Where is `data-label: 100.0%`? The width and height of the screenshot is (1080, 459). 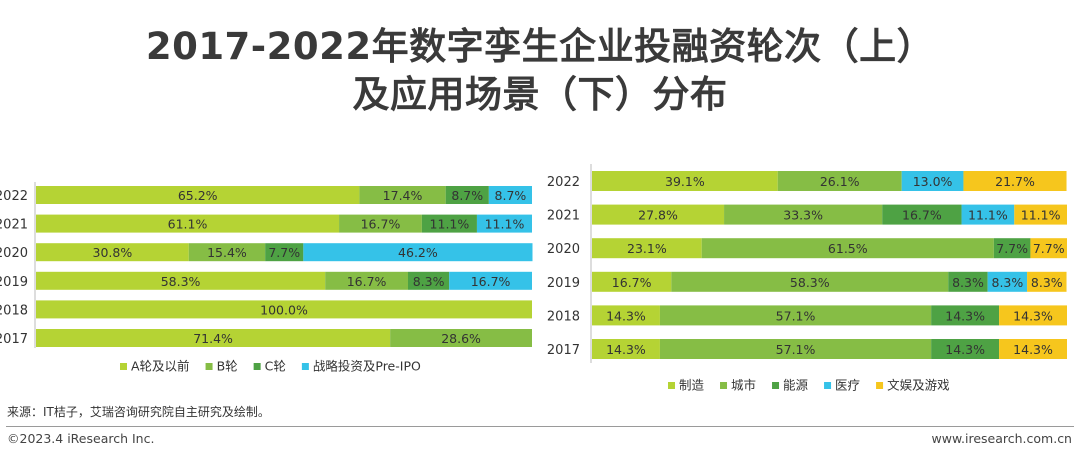
data-label: 100.0% is located at coordinates (284, 309).